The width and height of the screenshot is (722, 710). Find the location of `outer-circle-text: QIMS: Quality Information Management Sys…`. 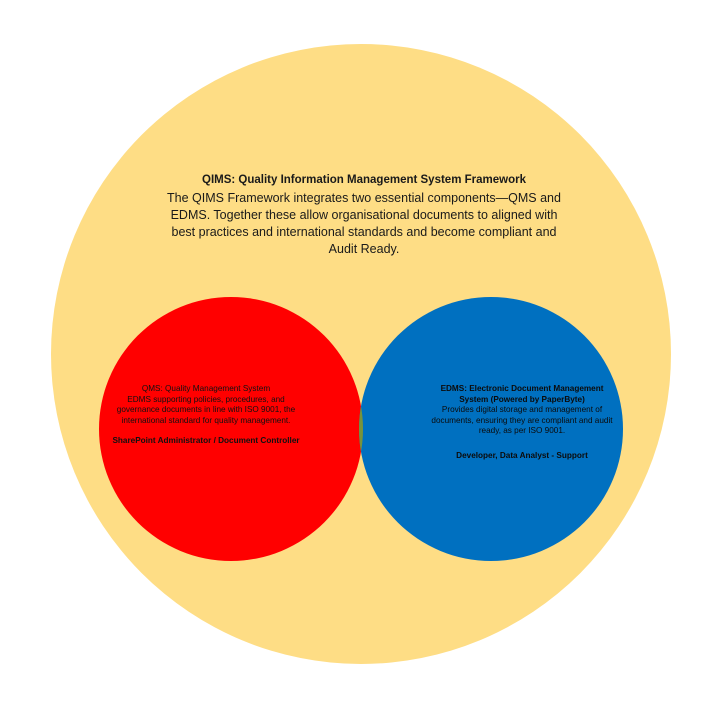

outer-circle-text: QIMS: Quality Information Management Sys… is located at coordinates (364, 215).